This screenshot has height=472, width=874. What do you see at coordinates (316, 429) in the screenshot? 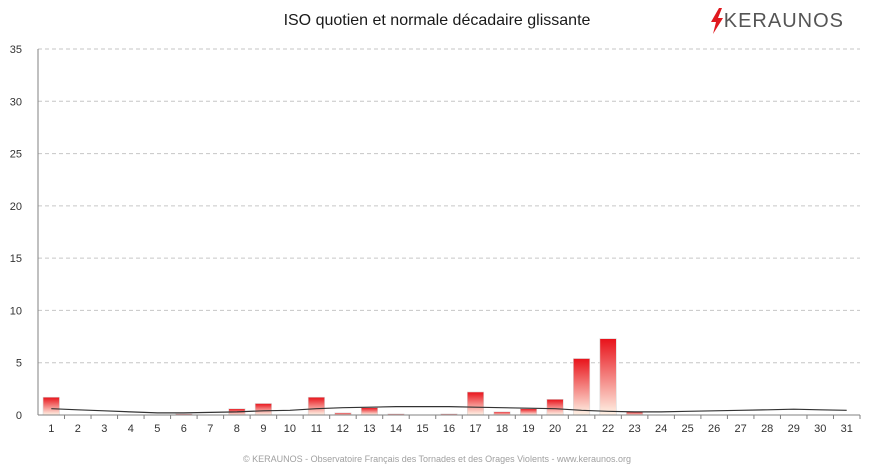
I see `x-tick-label: 11` at bounding box center [316, 429].